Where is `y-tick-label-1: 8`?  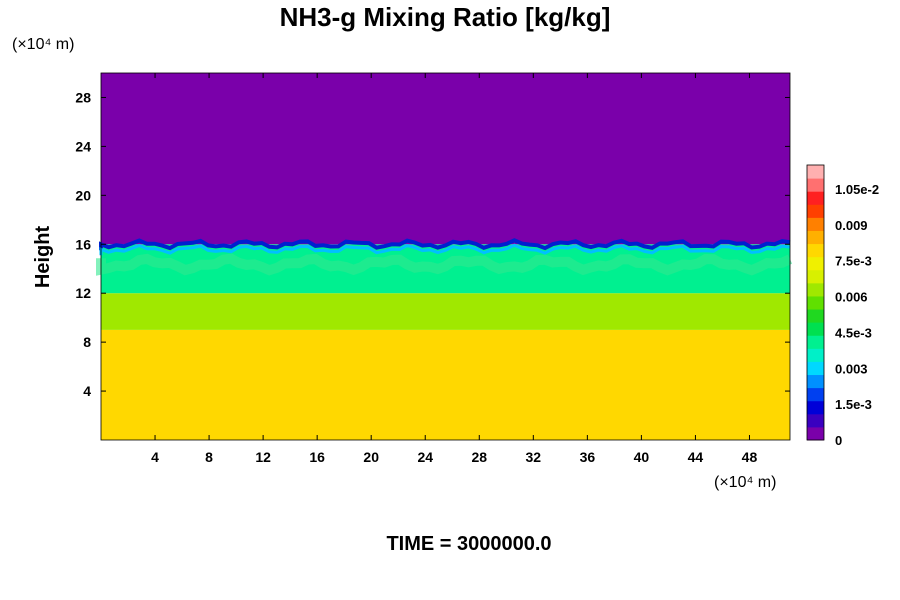
y-tick-label-1: 8 is located at coordinates (87, 342).